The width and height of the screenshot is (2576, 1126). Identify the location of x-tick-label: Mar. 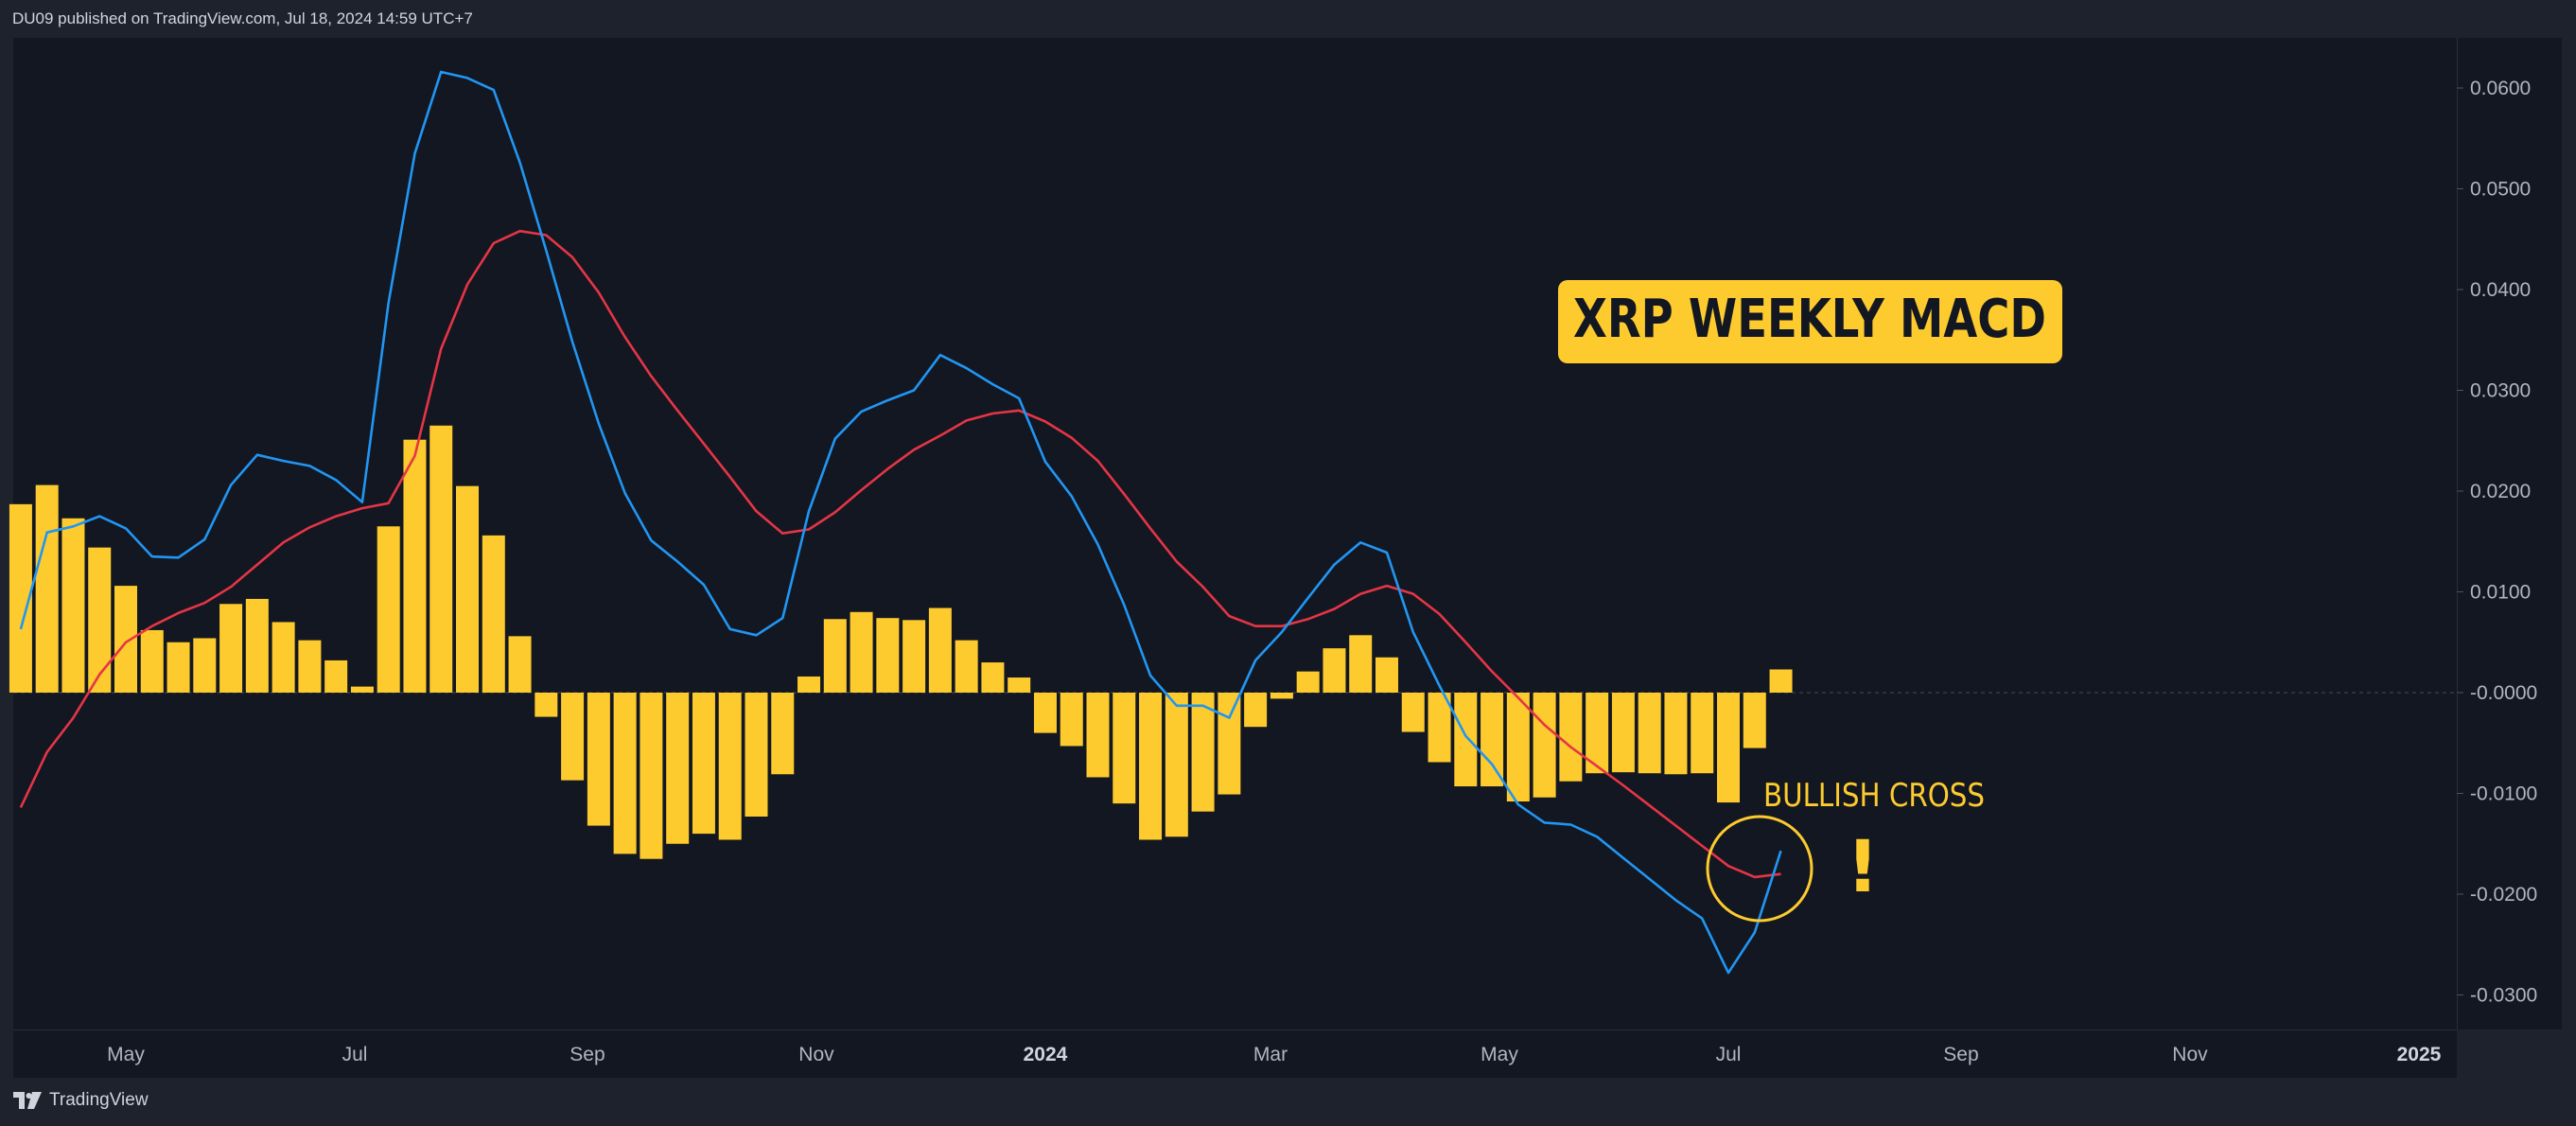
(1270, 1054).